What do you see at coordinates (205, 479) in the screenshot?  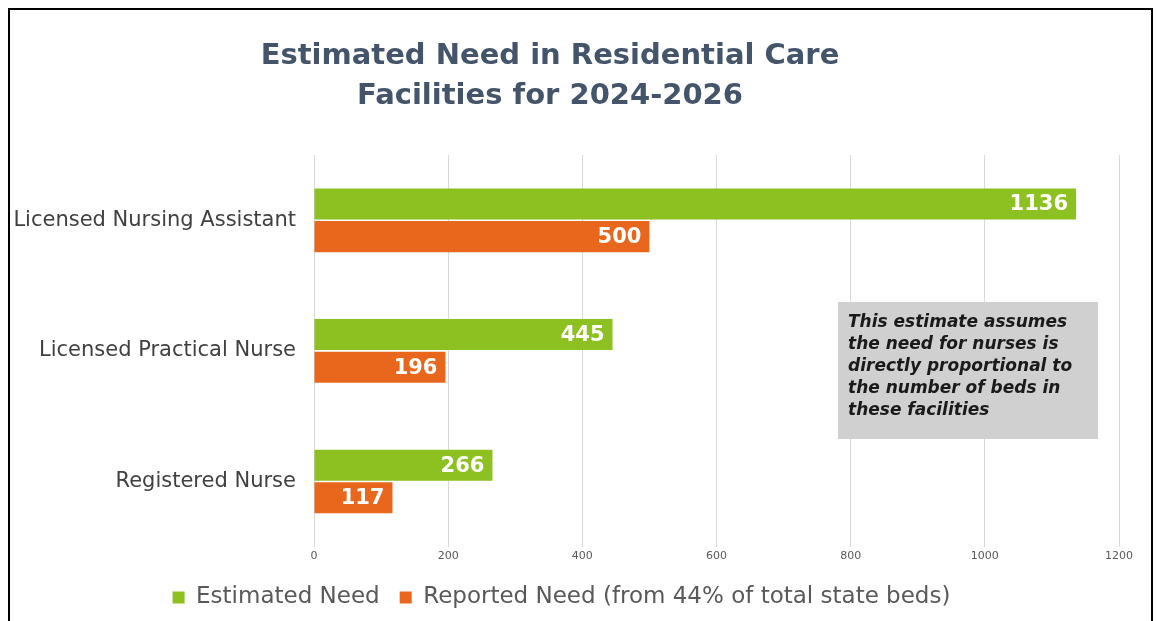 I see `y-tick-label: Registered Nurse` at bounding box center [205, 479].